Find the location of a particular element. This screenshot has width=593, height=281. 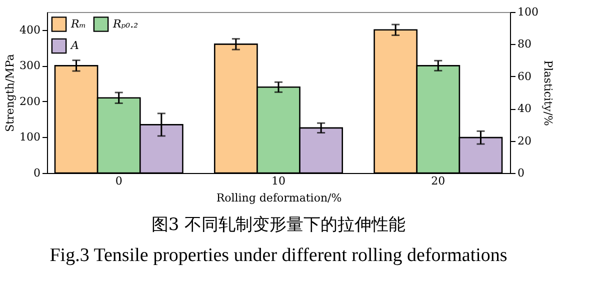

text: 图3 不同轧制变形量下的拉伸性能 is located at coordinates (278, 225).